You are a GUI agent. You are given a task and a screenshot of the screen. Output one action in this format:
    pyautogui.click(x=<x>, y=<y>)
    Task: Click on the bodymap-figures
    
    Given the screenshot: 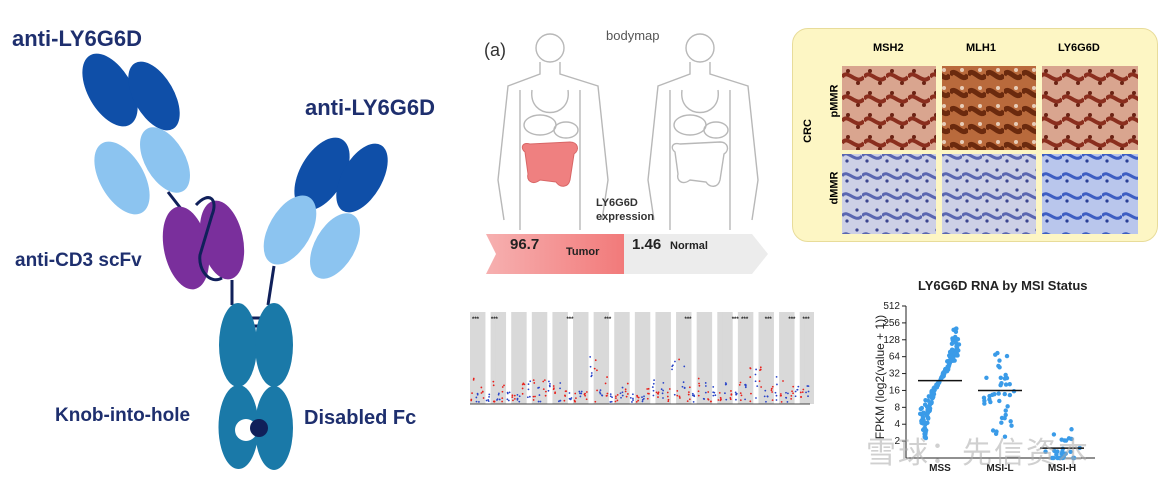 What is the action you would take?
    pyautogui.click(x=628, y=131)
    